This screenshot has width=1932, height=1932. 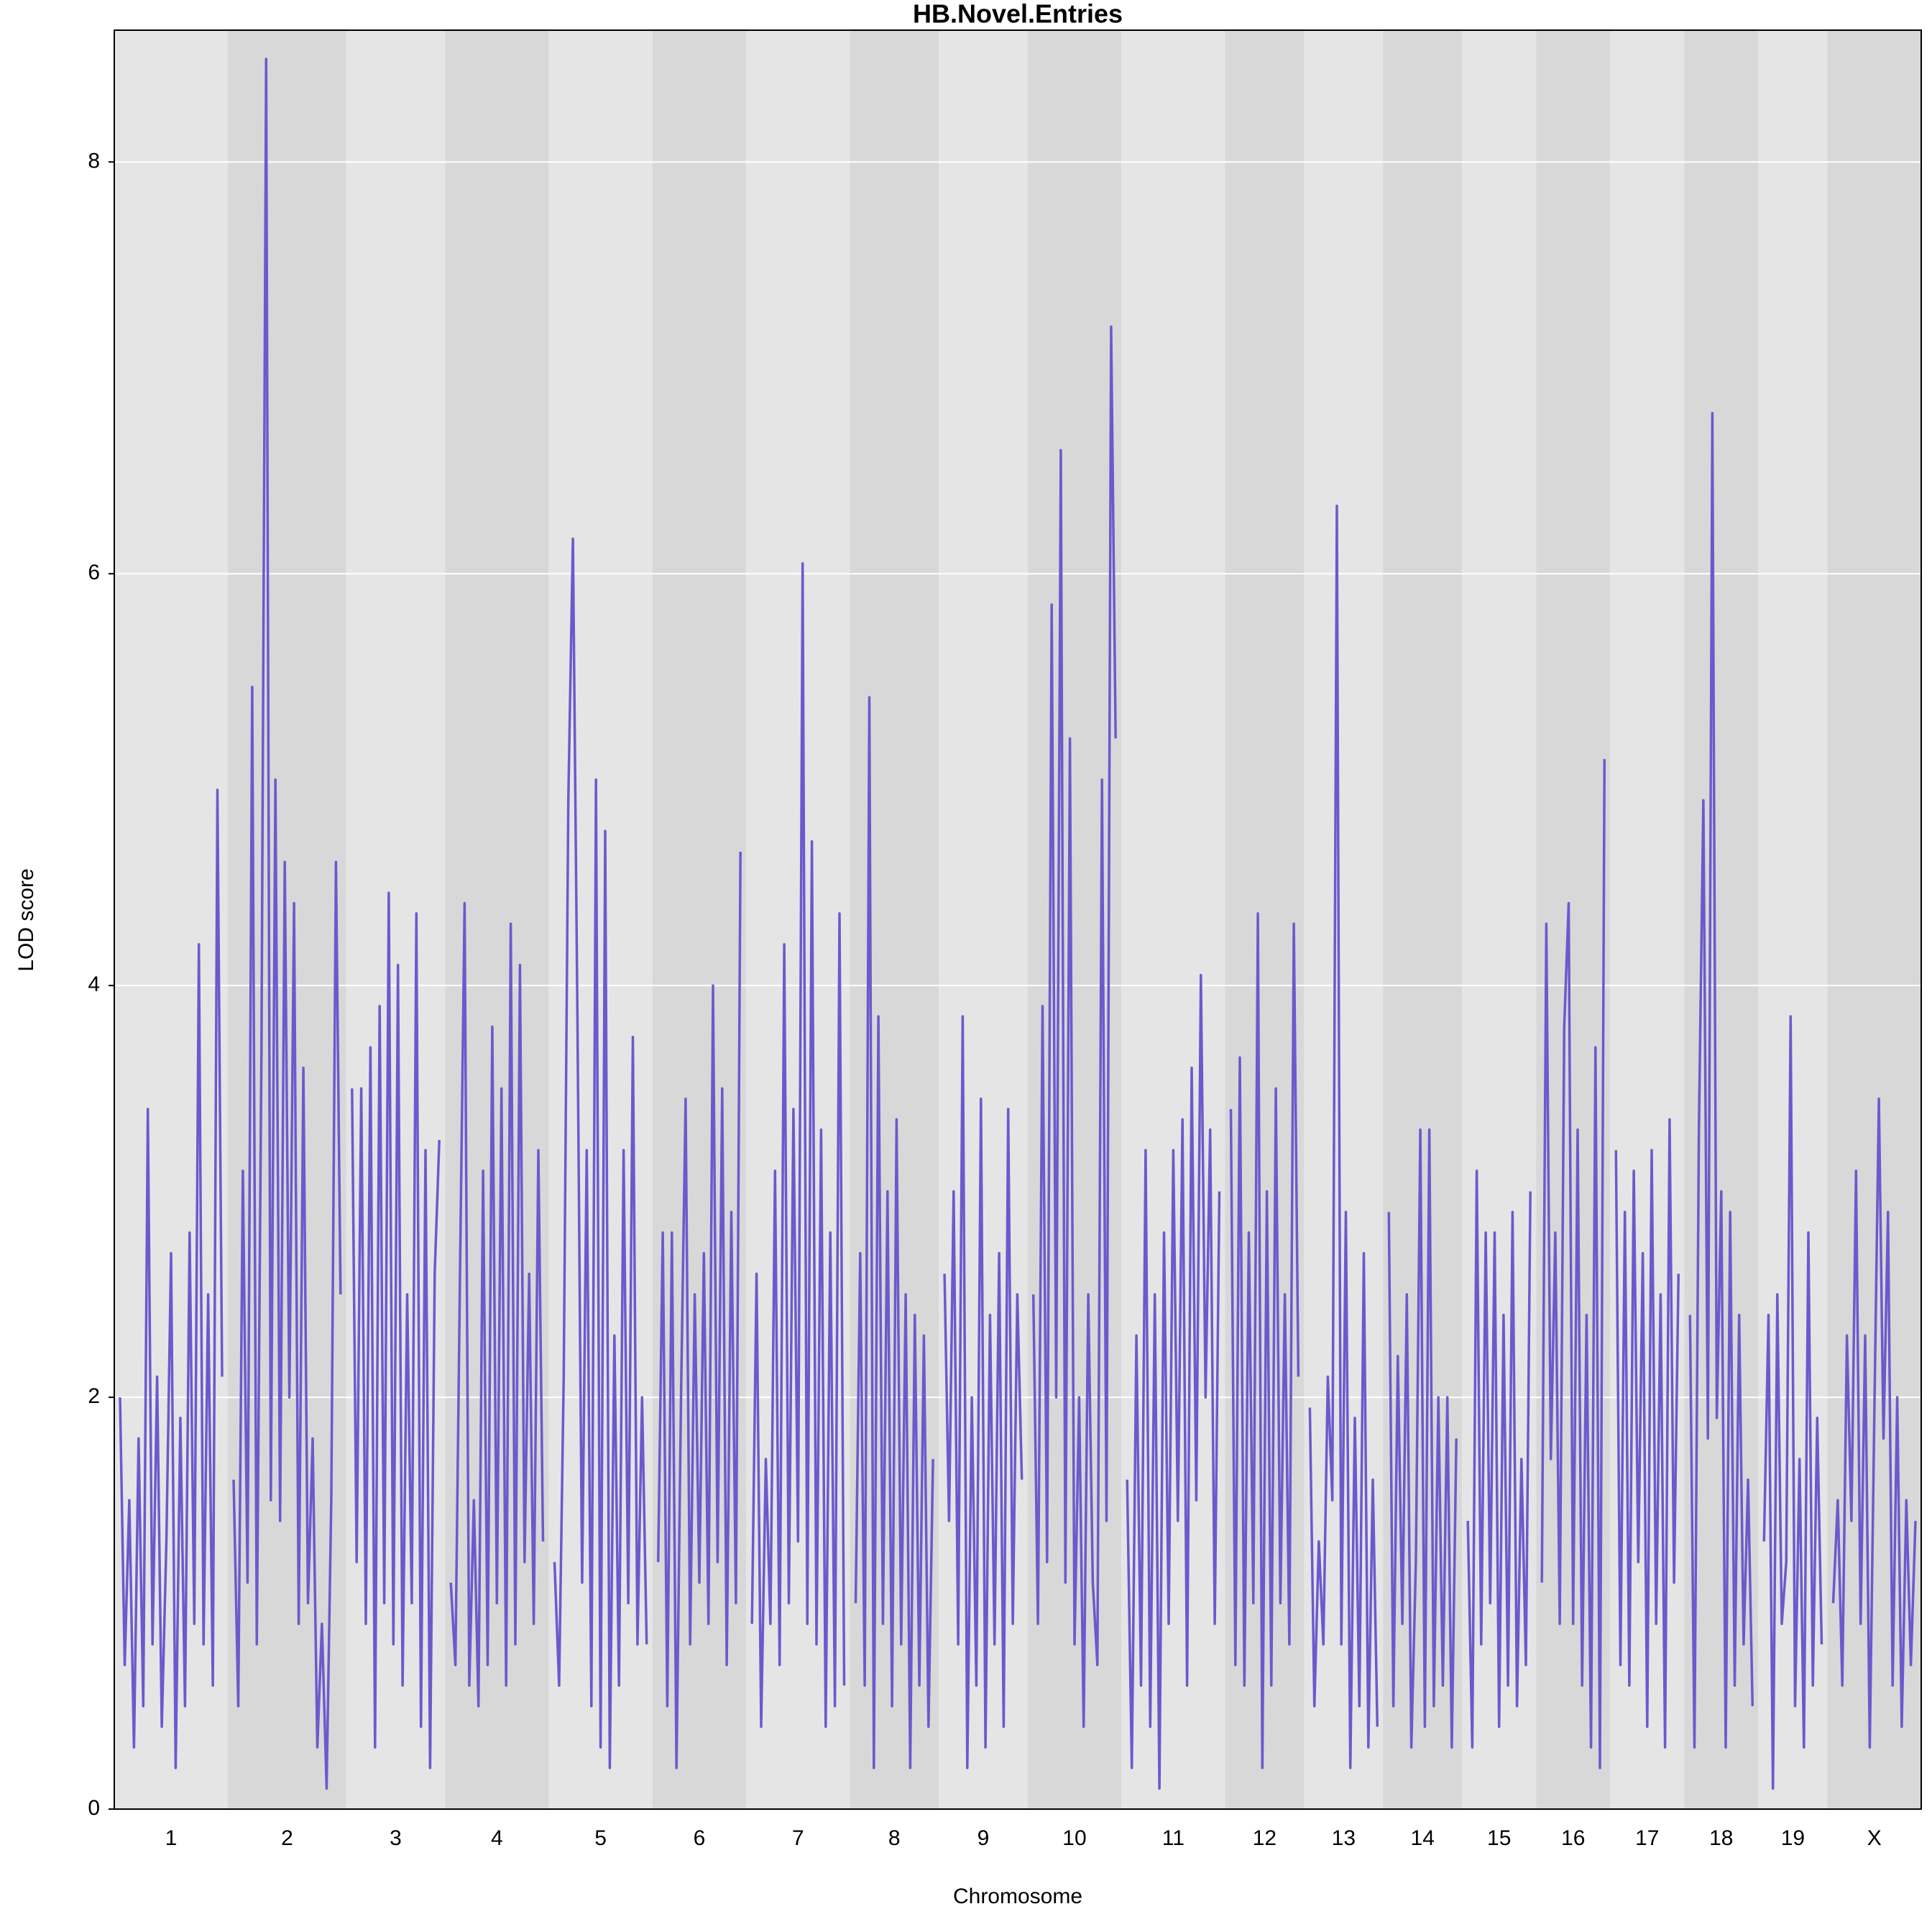 What do you see at coordinates (26, 919) in the screenshot?
I see `y-axis-label: LOD score` at bounding box center [26, 919].